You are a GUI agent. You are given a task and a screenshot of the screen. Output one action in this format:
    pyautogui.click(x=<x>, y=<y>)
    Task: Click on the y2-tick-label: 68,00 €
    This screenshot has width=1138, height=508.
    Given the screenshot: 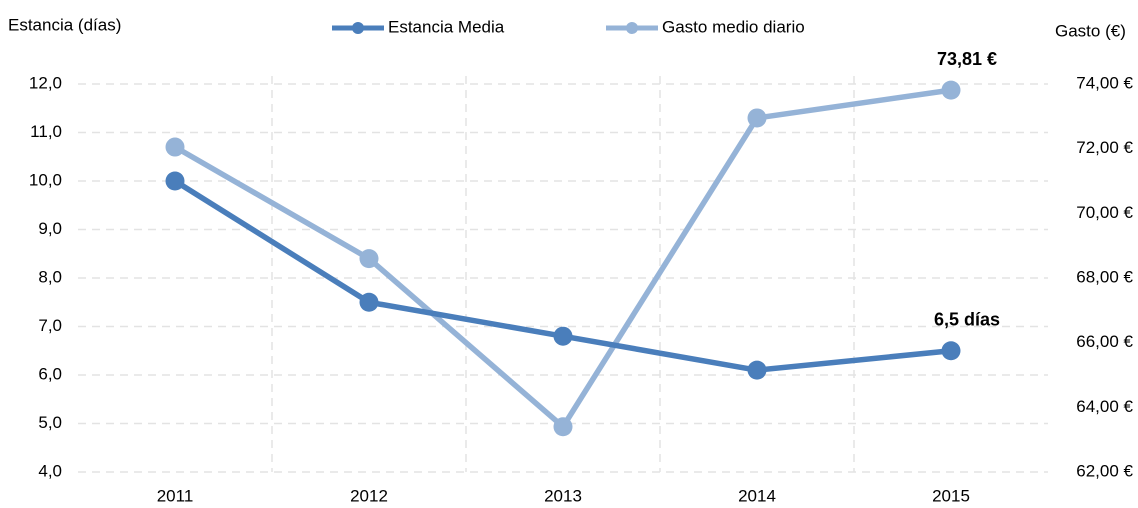 What is the action you would take?
    pyautogui.click(x=1104, y=276)
    